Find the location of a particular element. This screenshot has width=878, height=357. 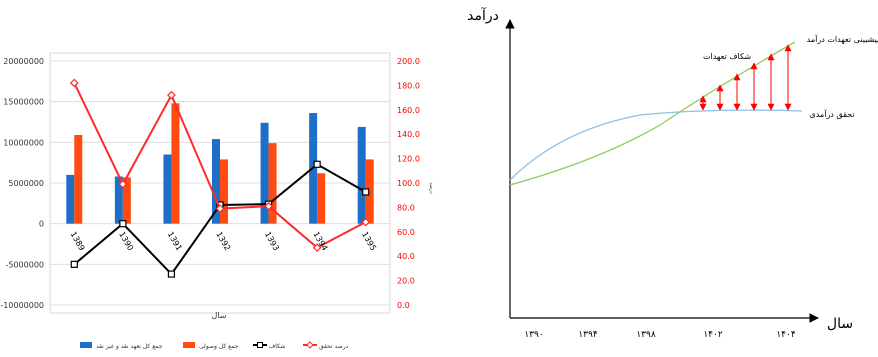

right-tick-label: 40.0 is located at coordinates (406, 256).